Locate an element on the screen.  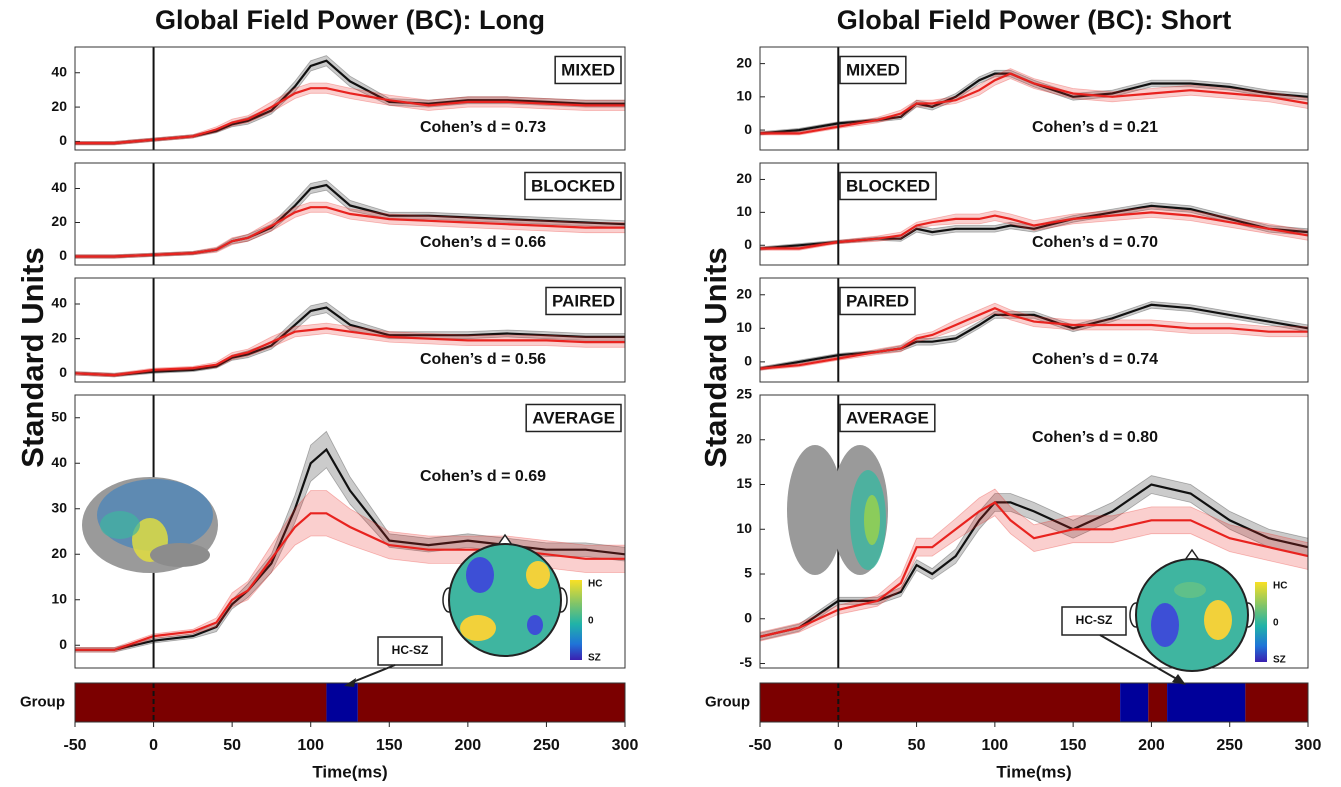
colorbar-label: SZ is located at coordinates (594, 658).